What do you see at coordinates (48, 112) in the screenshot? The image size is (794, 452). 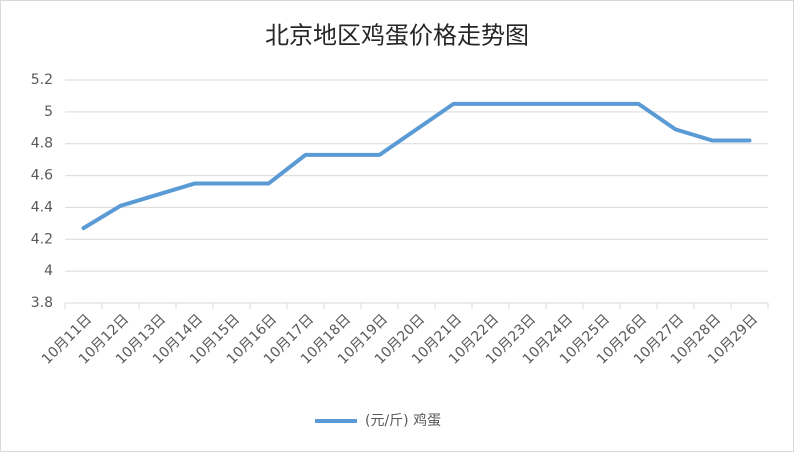 I see `y-tick-label: 5` at bounding box center [48, 112].